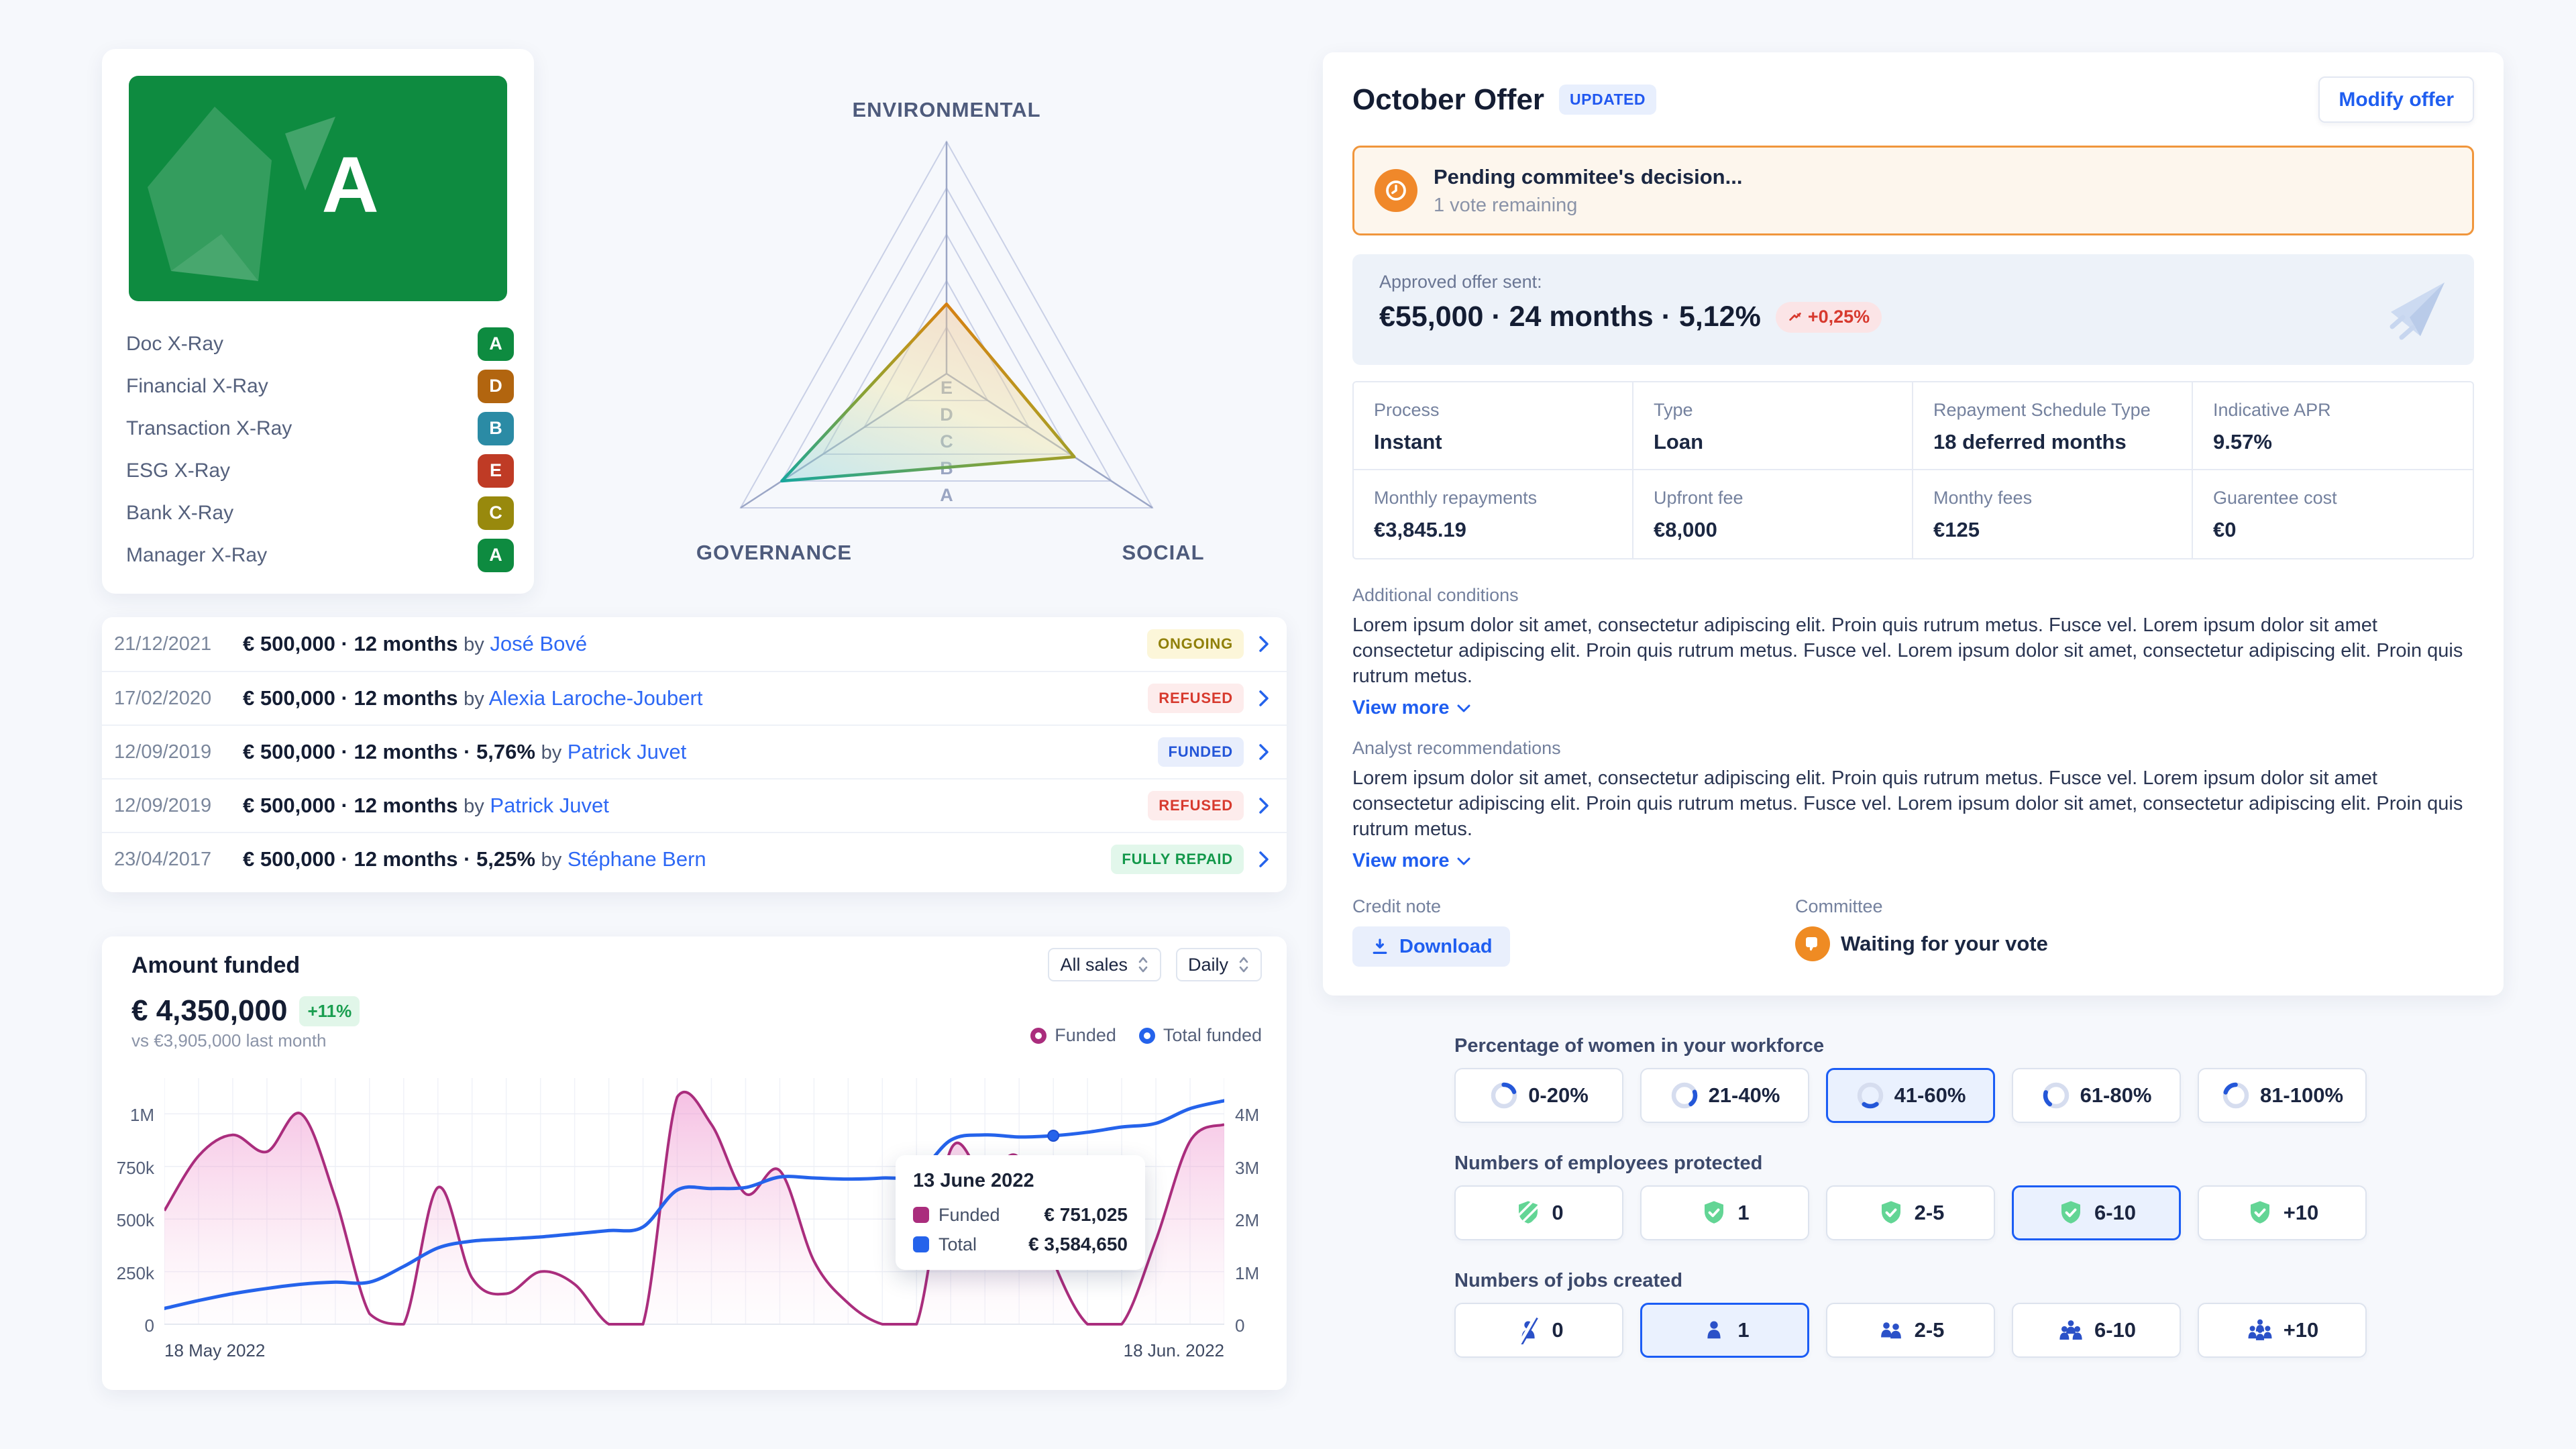 This screenshot has width=2576, height=1449. I want to click on option-41-60: 41-60%, so click(1910, 1095).